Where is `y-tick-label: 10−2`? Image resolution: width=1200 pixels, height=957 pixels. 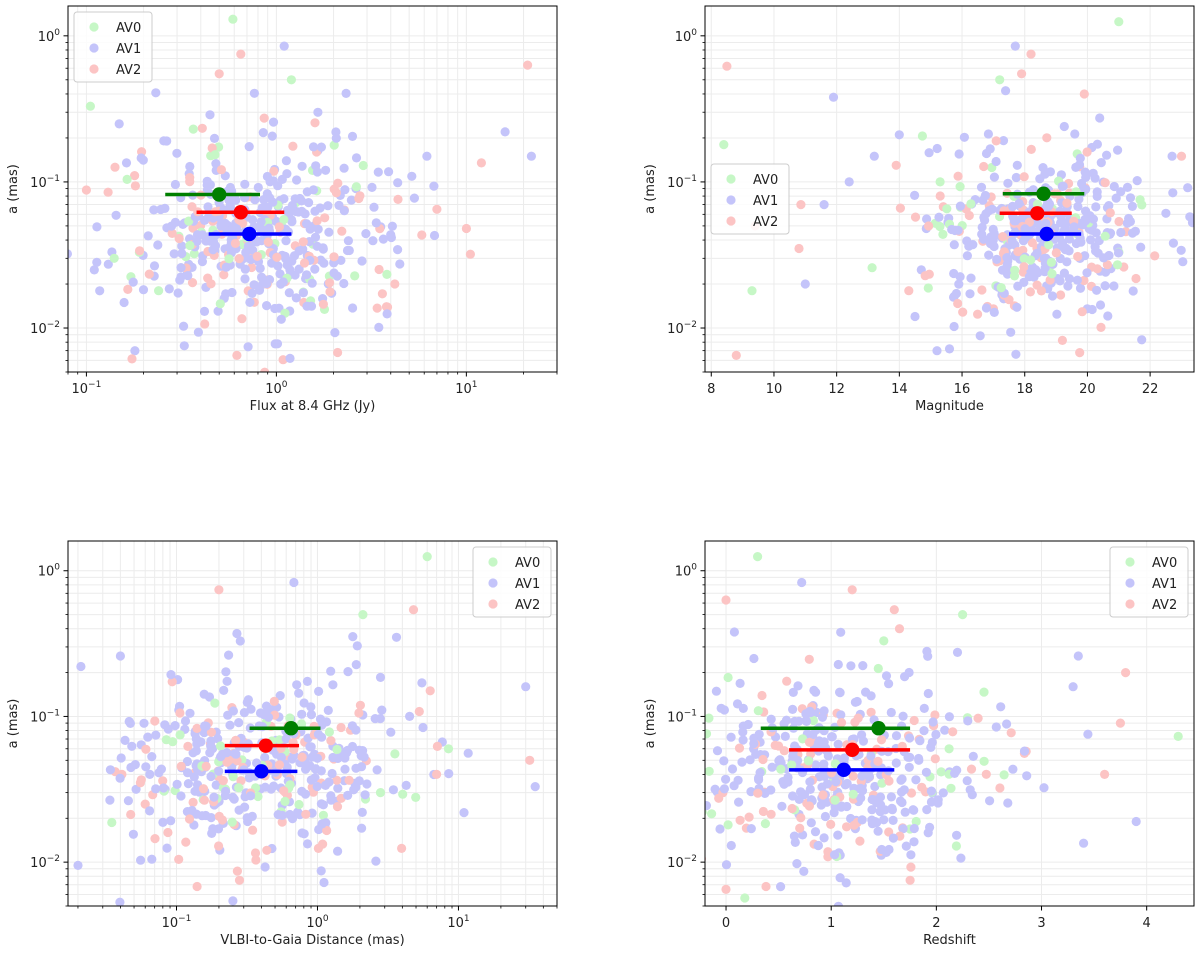 y-tick-label: 10−2 is located at coordinates (45, 862).